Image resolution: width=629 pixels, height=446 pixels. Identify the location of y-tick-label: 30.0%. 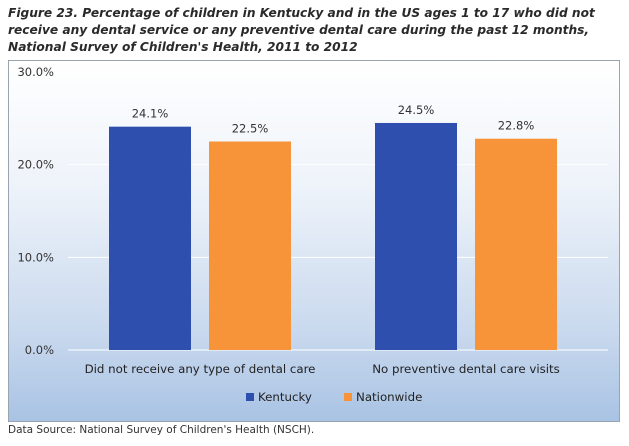
(35, 72).